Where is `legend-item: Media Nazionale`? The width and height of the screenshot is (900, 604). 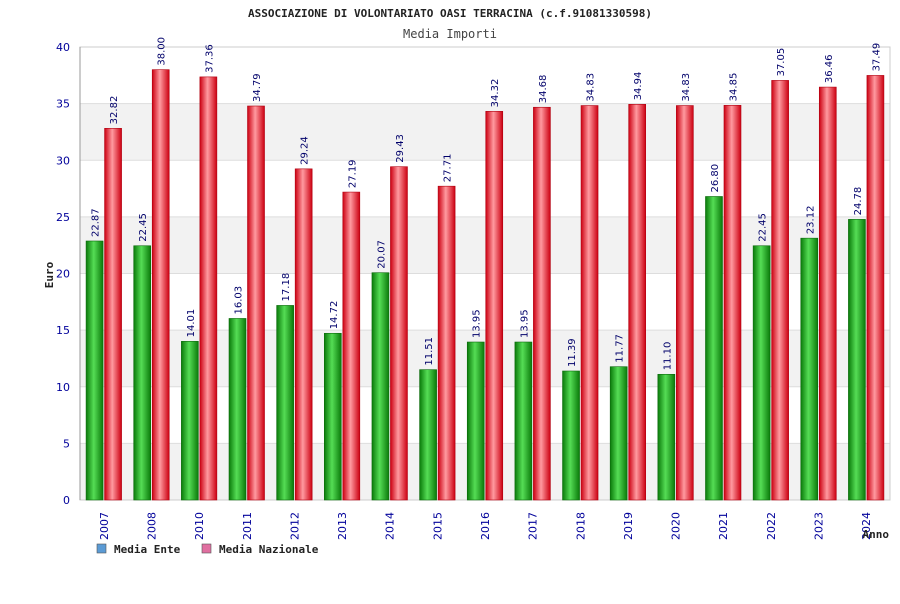 legend-item: Media Nazionale is located at coordinates (260, 549).